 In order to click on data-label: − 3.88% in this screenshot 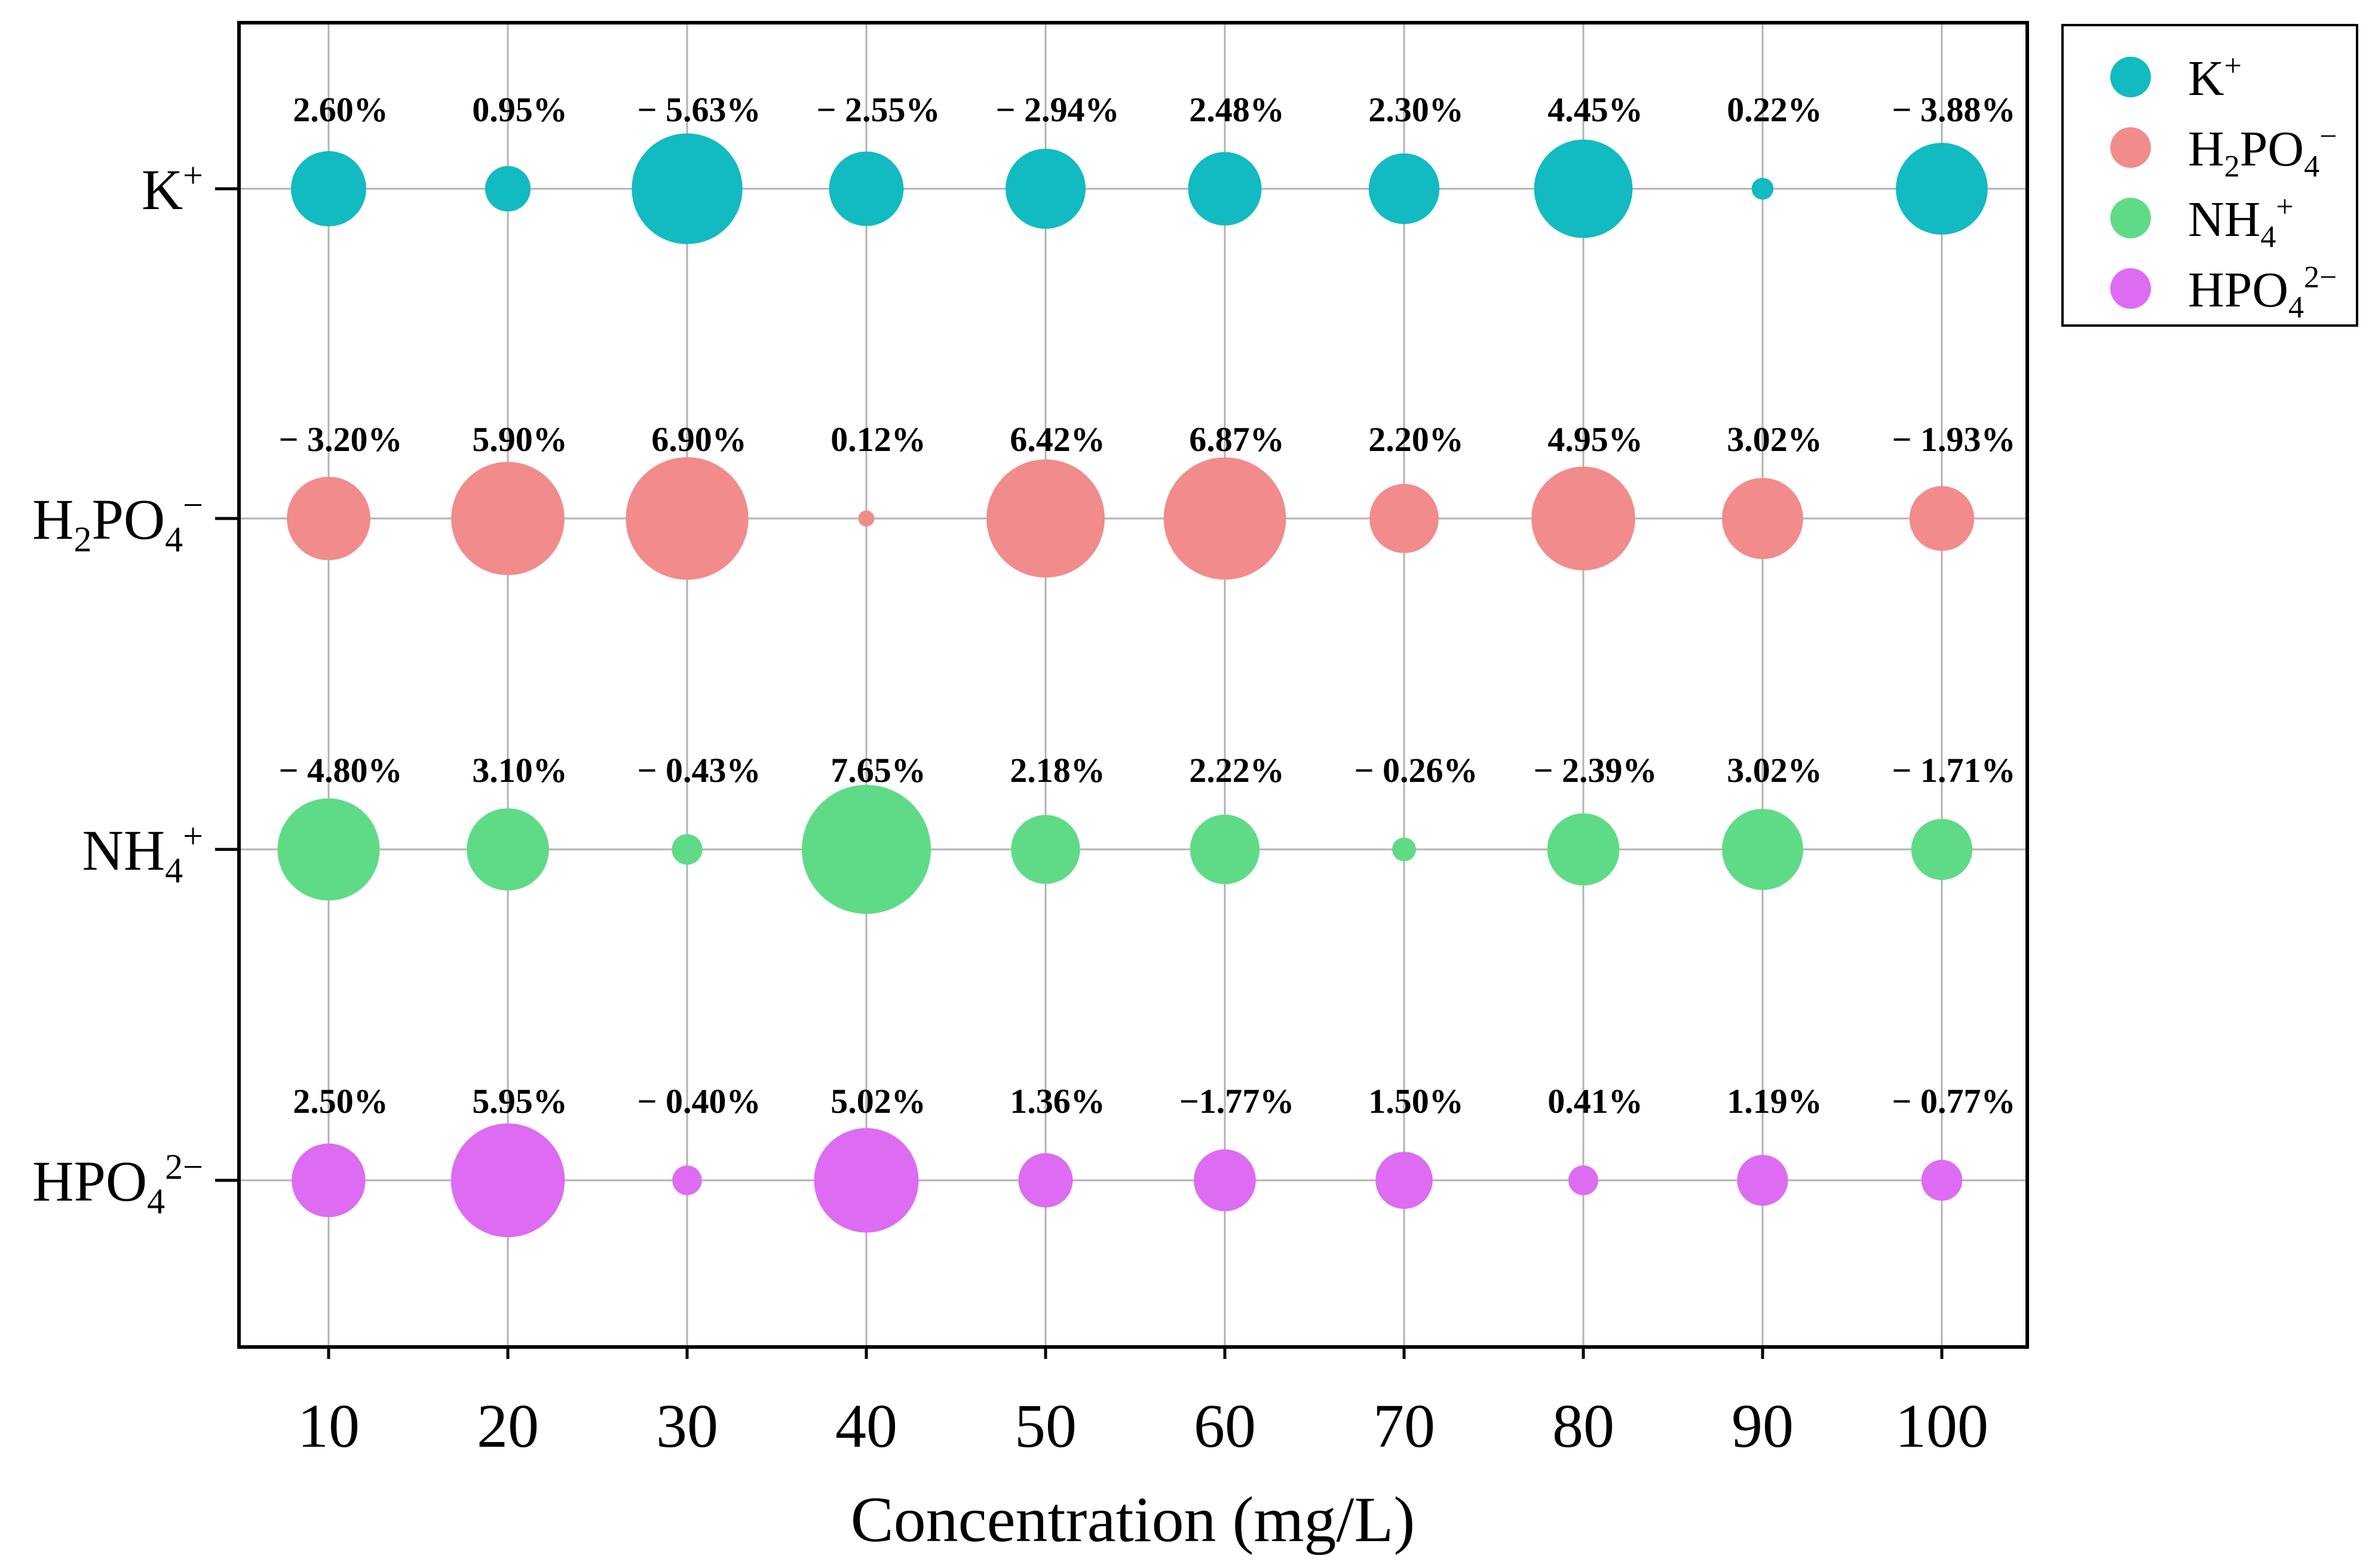, I will do `click(1953, 109)`.